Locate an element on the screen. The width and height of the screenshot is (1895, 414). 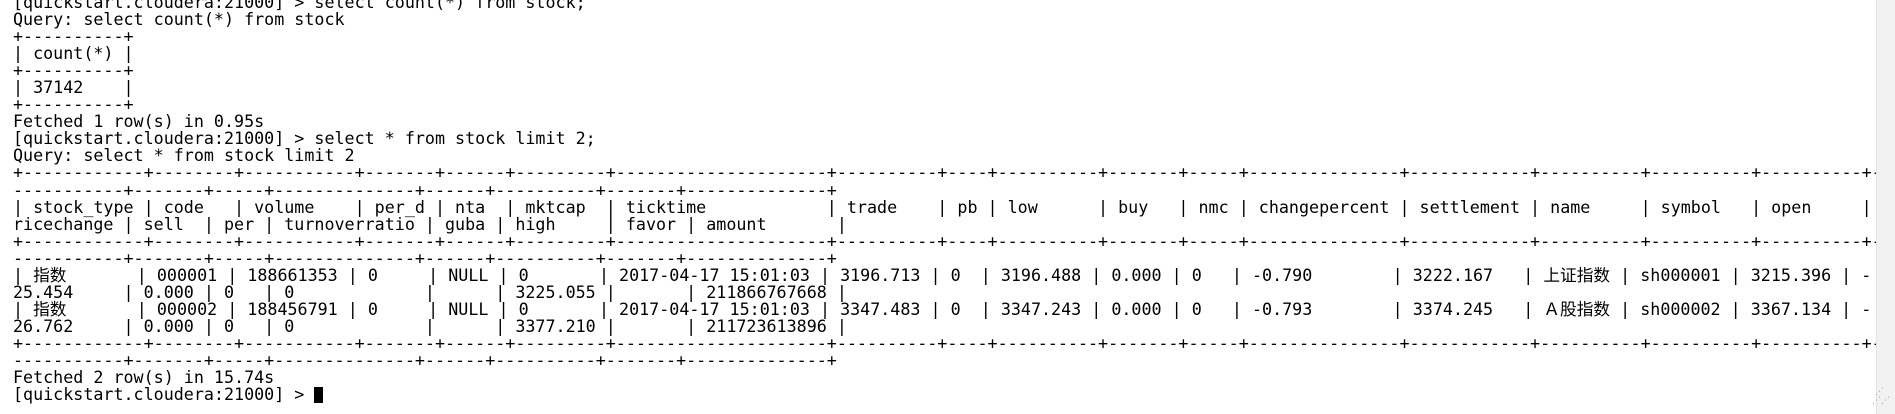
resize-grip-icon: ⋰ ⋰⋰ is located at coordinates (1879, 397).